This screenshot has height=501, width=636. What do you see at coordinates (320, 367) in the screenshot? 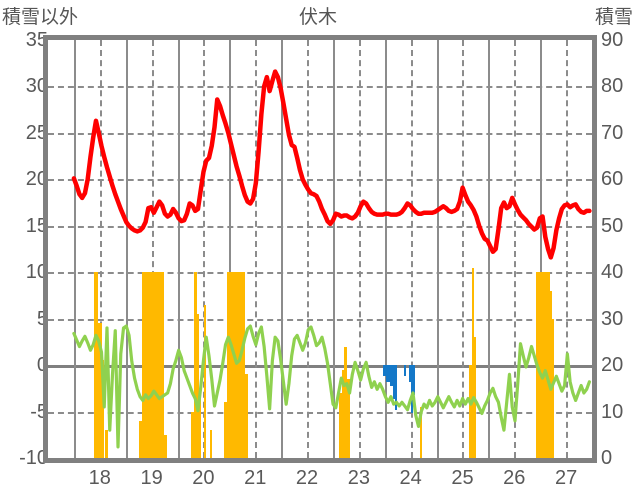
I see `zero-line` at bounding box center [320, 367].